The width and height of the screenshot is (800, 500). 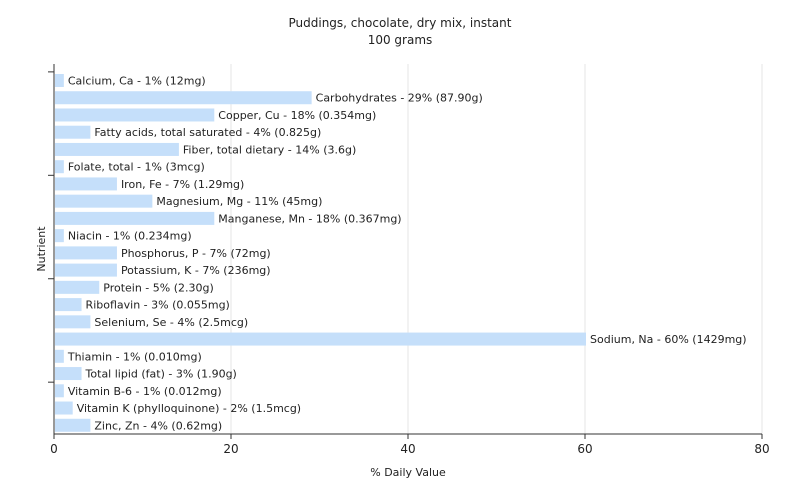 I want to click on bar-label: Thiamin - 1% (0.010mg), so click(x=134, y=356).